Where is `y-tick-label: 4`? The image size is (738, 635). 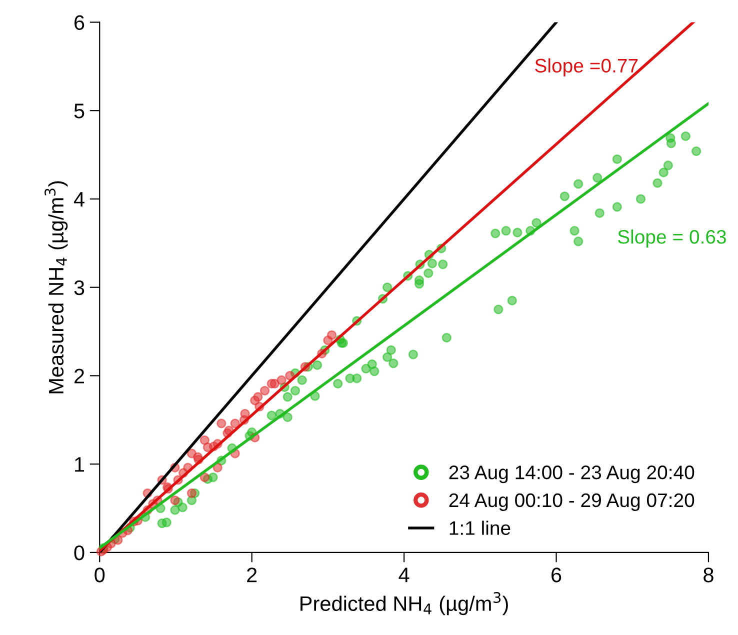
y-tick-label: 4 is located at coordinates (79, 199).